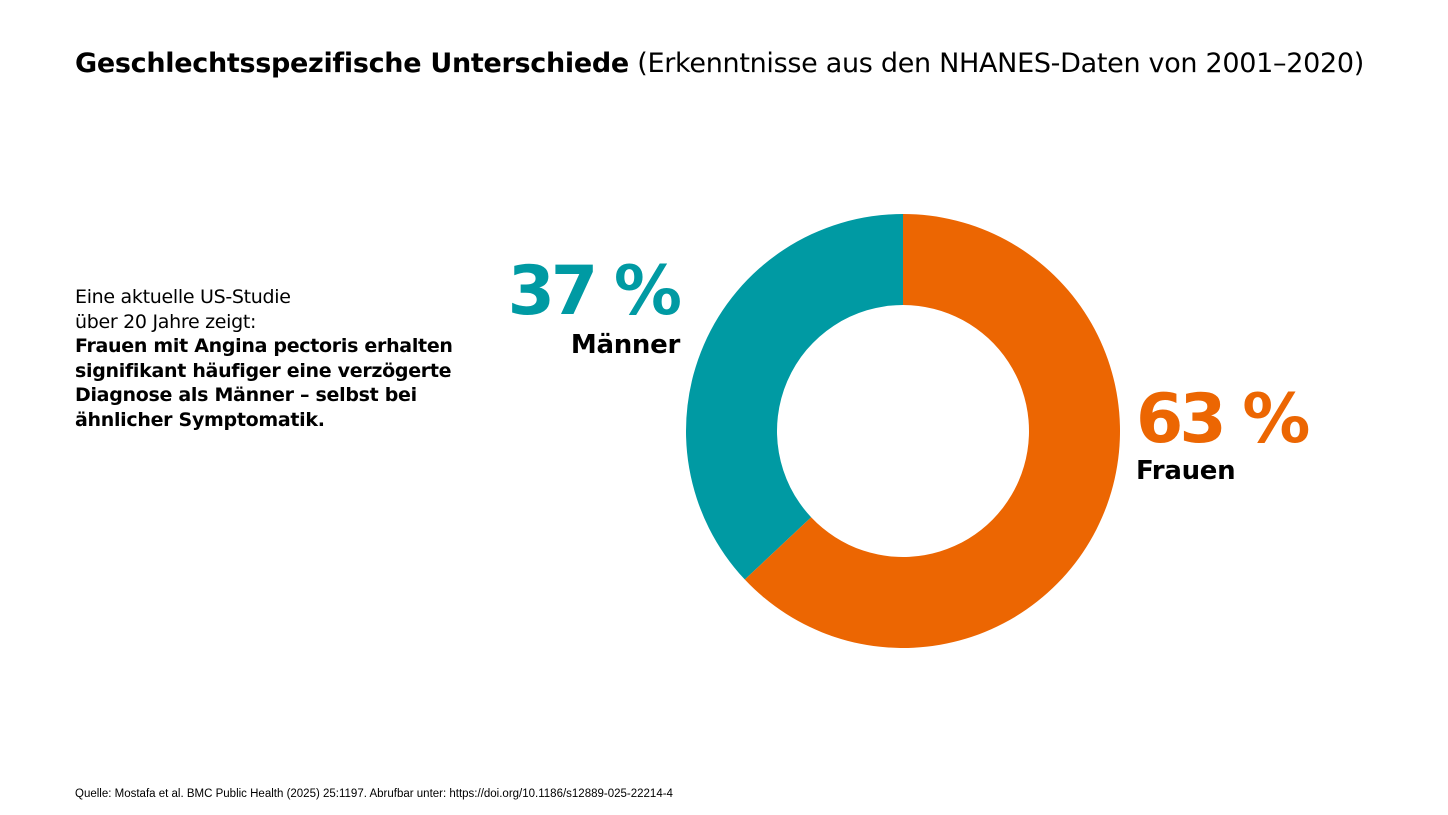  Describe the element at coordinates (1186, 471) in the screenshot. I see `label-category-frauen: Frauen` at that location.